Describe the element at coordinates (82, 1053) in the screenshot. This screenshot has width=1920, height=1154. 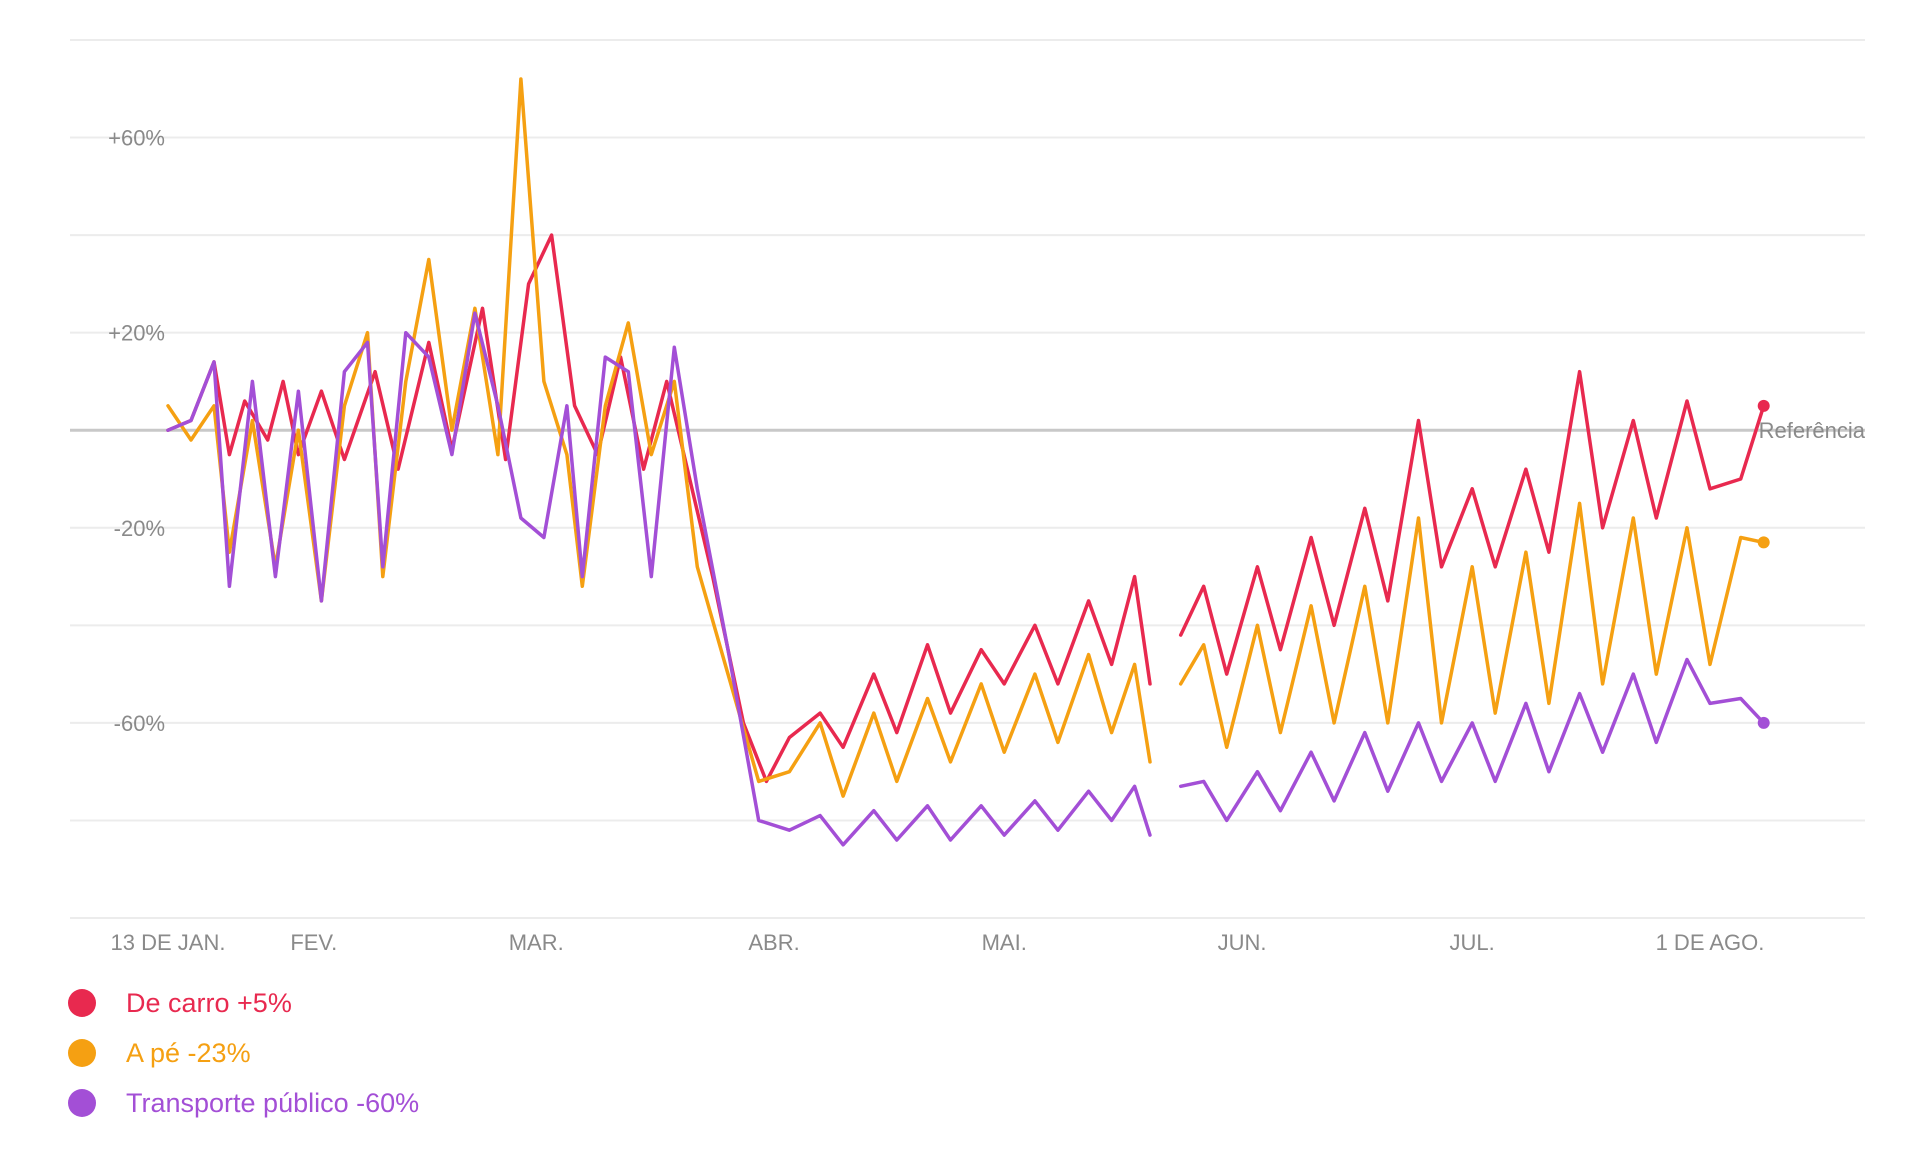
I see `legend-dot-walk` at that location.